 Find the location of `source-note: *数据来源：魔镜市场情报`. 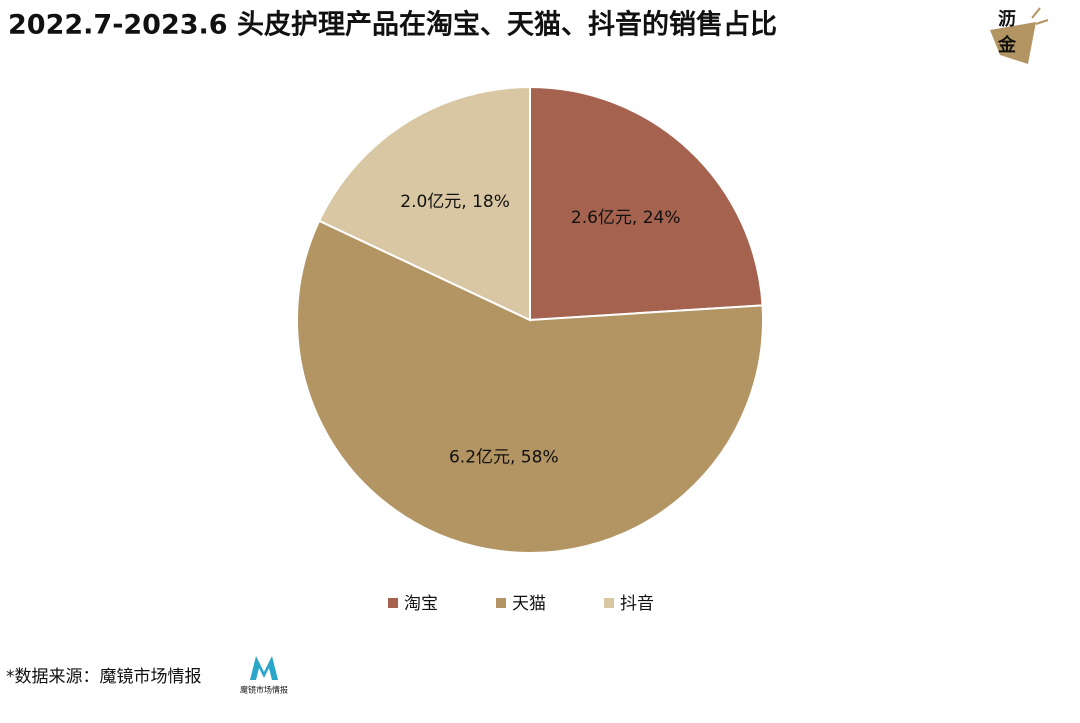

source-note: *数据来源：魔镜市场情报 is located at coordinates (104, 677).